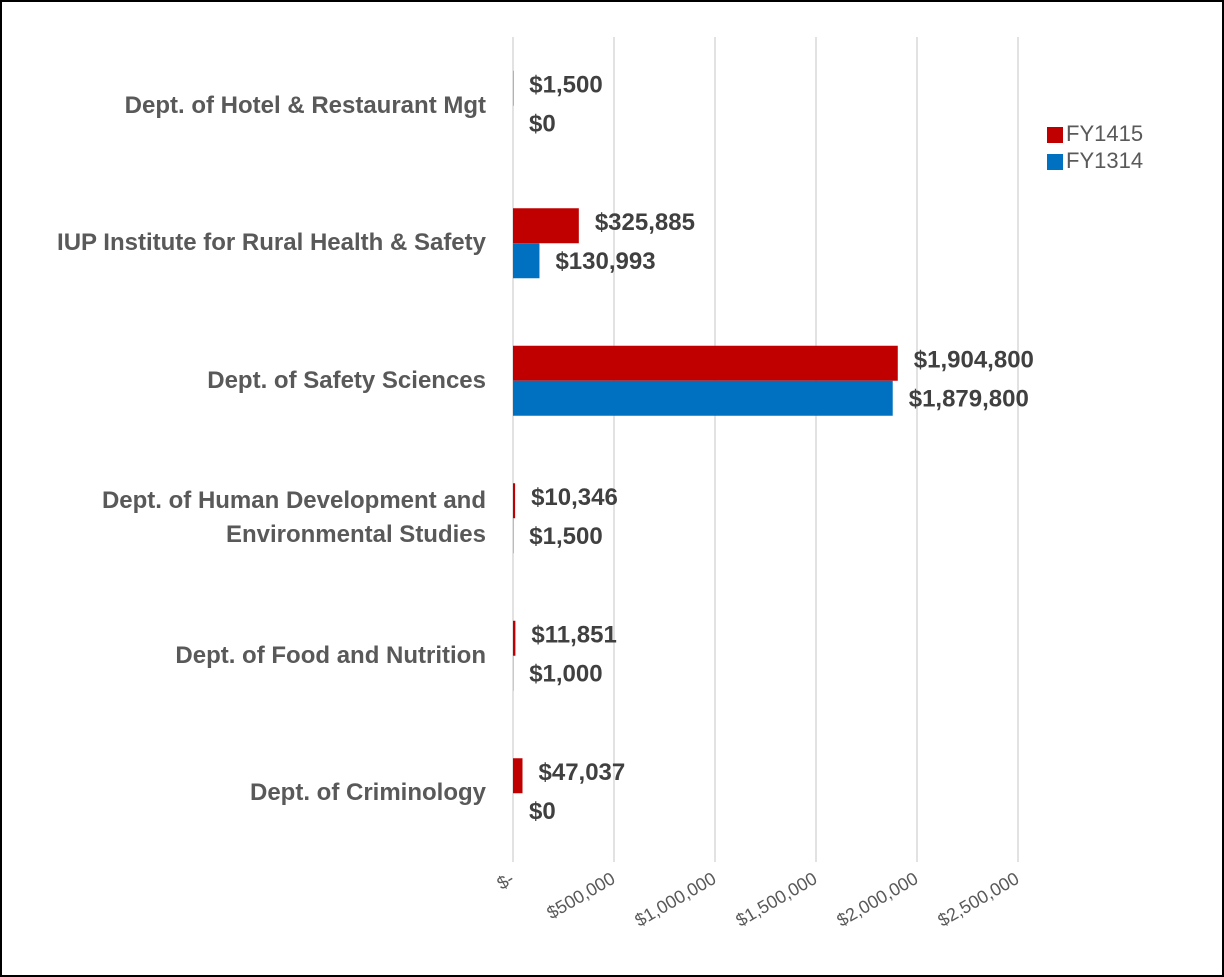 This screenshot has width=1224, height=977. What do you see at coordinates (776, 899) in the screenshot?
I see `x-tick-label: $1,500,000` at bounding box center [776, 899].